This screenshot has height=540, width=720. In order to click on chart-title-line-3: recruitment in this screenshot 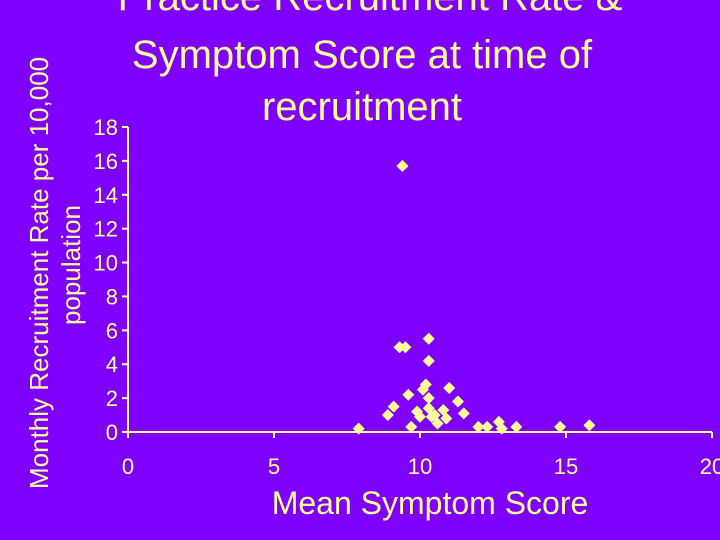, I will do `click(362, 107)`.